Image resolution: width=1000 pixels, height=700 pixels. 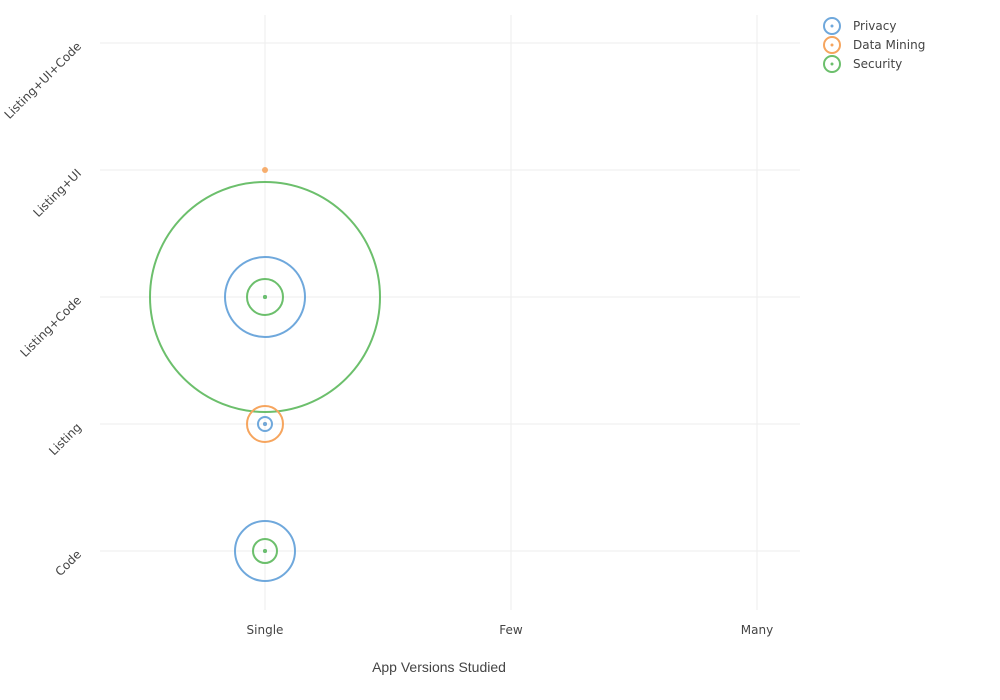 I want to click on x-axis-title: App Versions Studied, so click(x=439, y=667).